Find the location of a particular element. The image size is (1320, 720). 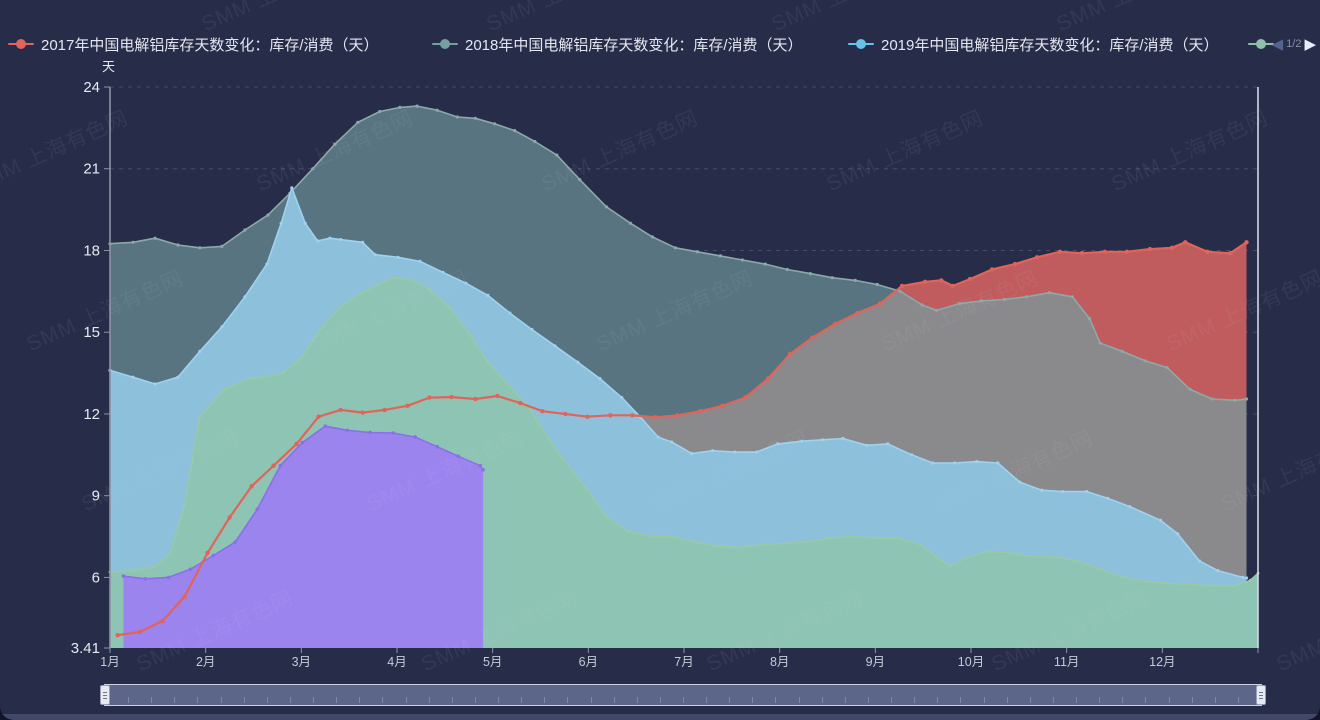

legend-marker-2019-icon is located at coordinates (861, 44).